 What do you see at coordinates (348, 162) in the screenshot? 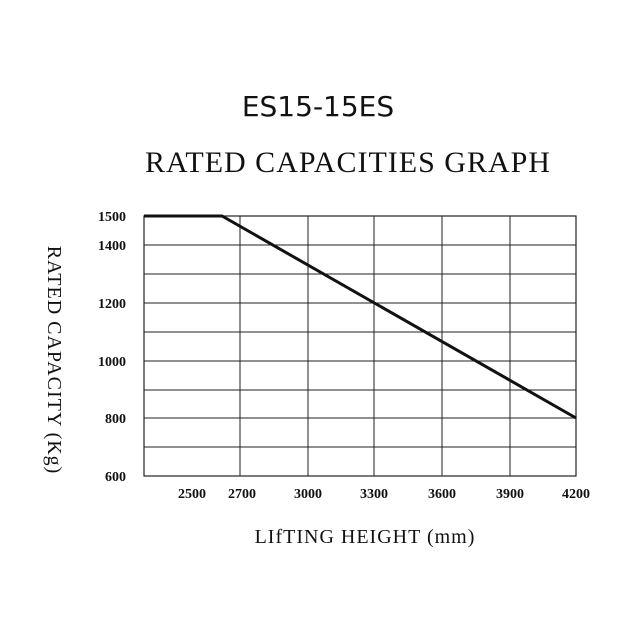
I see `chart-subtitle: RATED CAPACITIES GRAPH` at bounding box center [348, 162].